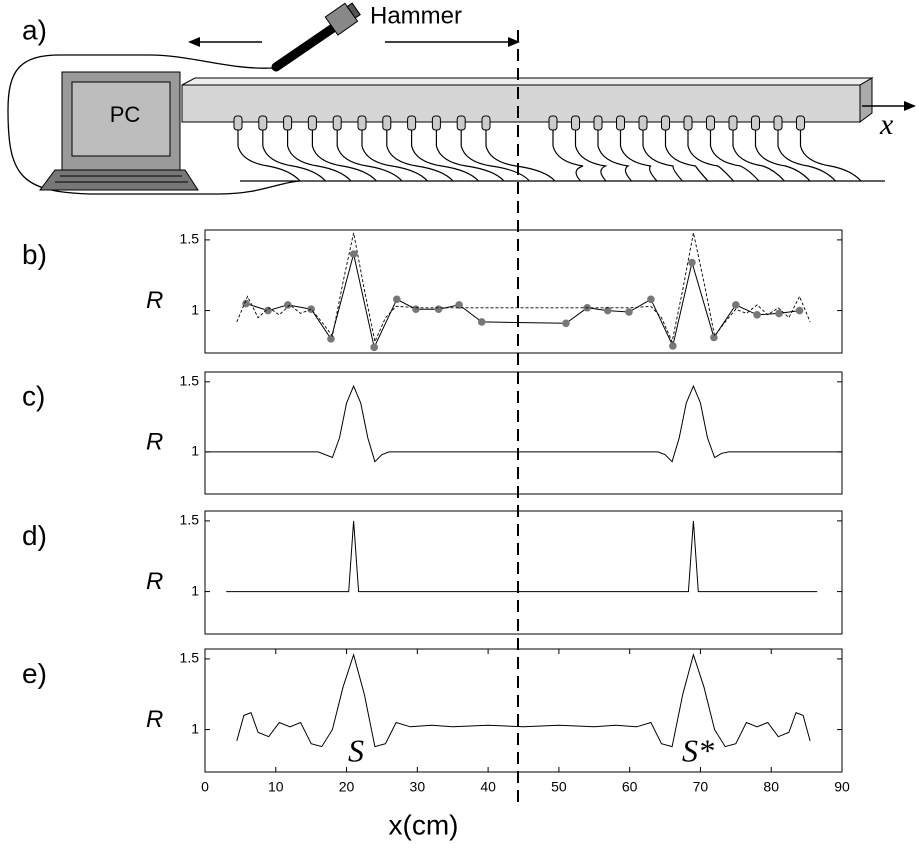  Describe the element at coordinates (559, 787) in the screenshot. I see `x-tick-label: 50` at that location.